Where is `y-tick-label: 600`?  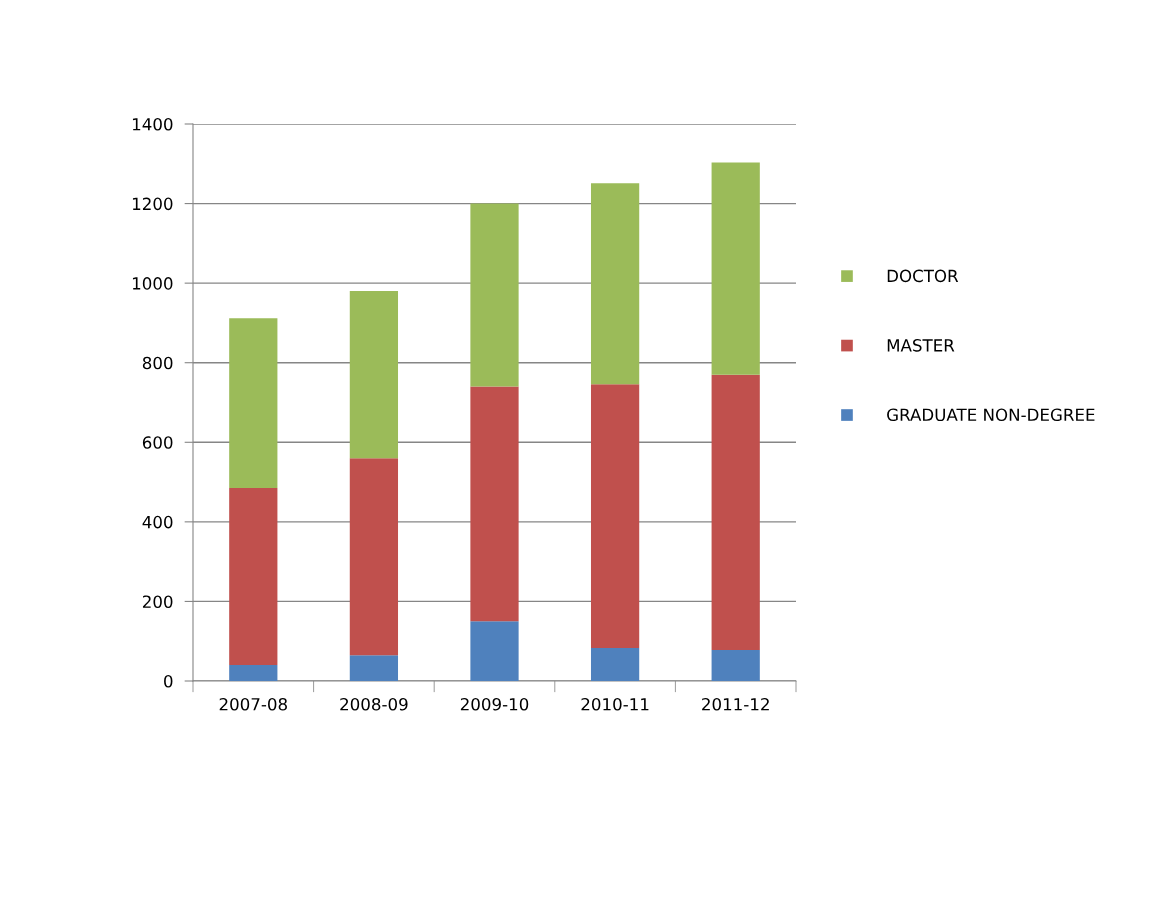
y-tick-label: 600 is located at coordinates (157, 442).